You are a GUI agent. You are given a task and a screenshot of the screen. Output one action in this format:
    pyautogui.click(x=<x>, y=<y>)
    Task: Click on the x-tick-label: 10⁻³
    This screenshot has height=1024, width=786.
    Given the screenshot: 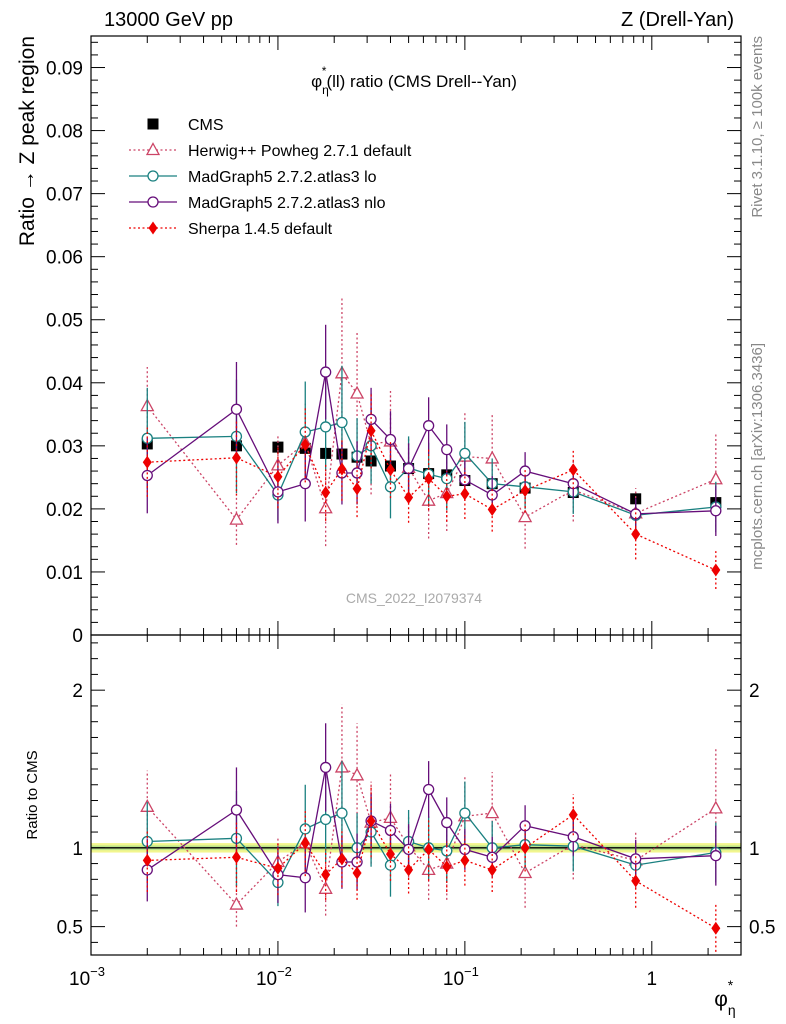 What is the action you would take?
    pyautogui.click(x=87, y=977)
    